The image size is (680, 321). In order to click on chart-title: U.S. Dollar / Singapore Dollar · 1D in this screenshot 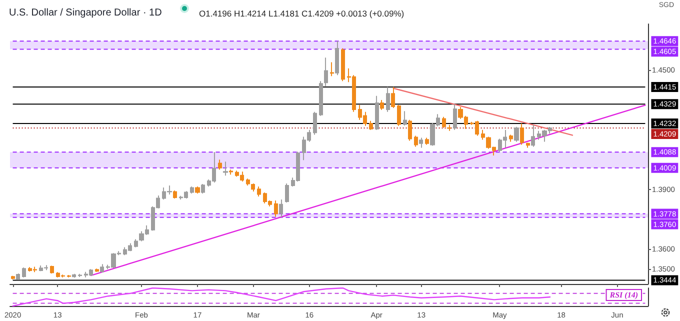, I will do `click(85, 13)`.